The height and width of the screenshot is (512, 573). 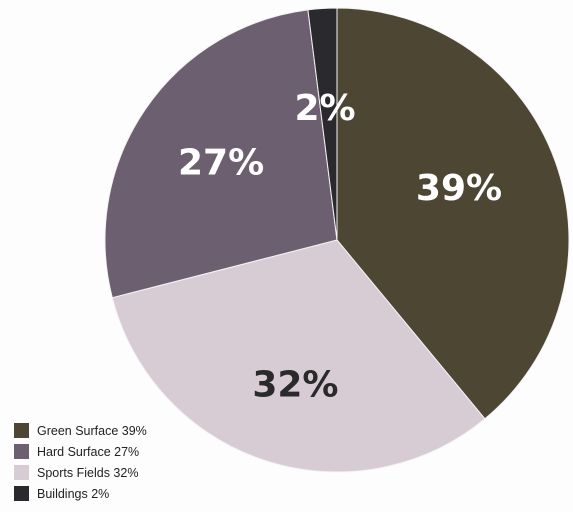 I want to click on legend-item-sports-fields: Sports Fields 32%, so click(x=80, y=472).